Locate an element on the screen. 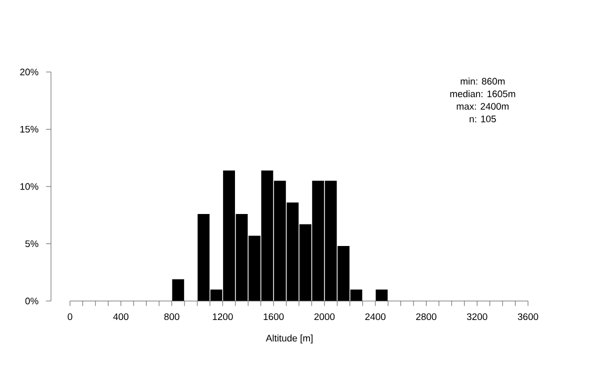 The height and width of the screenshot is (390, 600). annotation: min: 860m is located at coordinates (482, 81).